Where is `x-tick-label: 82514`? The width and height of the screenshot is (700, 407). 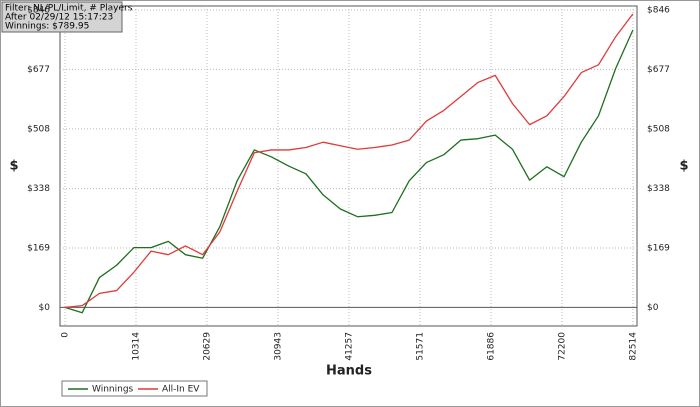
x-tick-label: 82514 is located at coordinates (634, 346).